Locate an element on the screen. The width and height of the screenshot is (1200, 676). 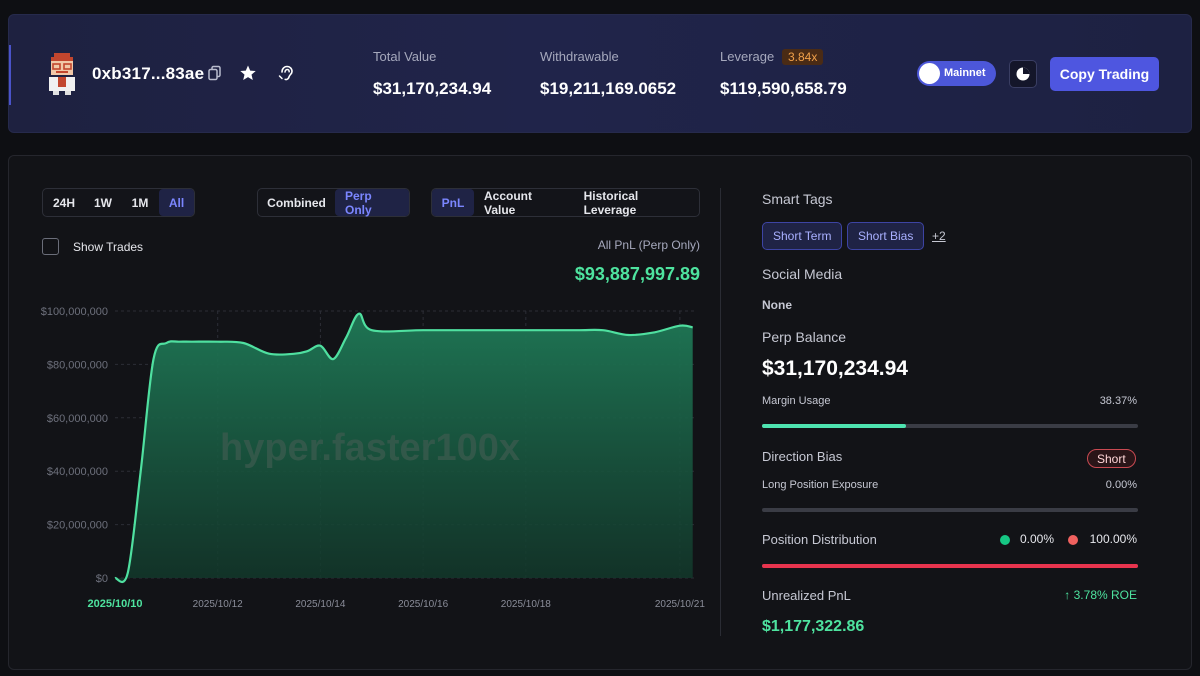
total-value-label: Total Value is located at coordinates (405, 56).